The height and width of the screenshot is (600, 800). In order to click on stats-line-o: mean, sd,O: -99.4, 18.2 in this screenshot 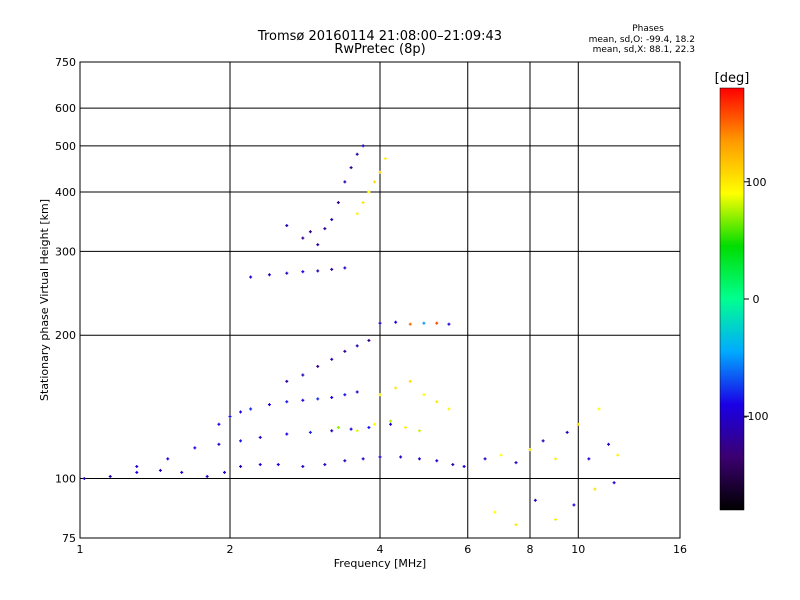, I will do `click(642, 40)`.